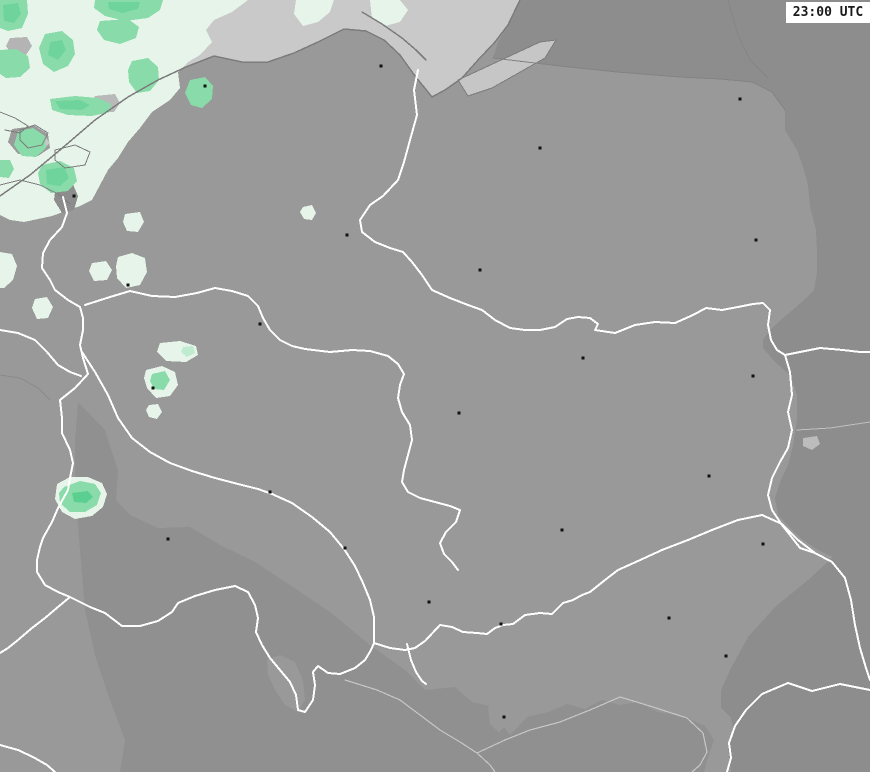 The height and width of the screenshot is (772, 870). I want to click on river-vistula-north, so click(479, 200).